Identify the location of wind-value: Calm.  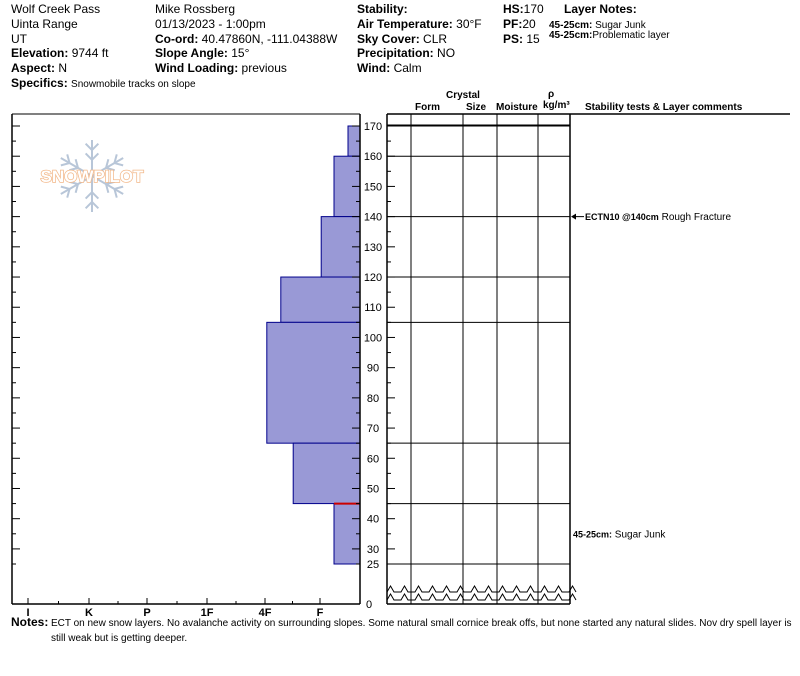
(407, 68).